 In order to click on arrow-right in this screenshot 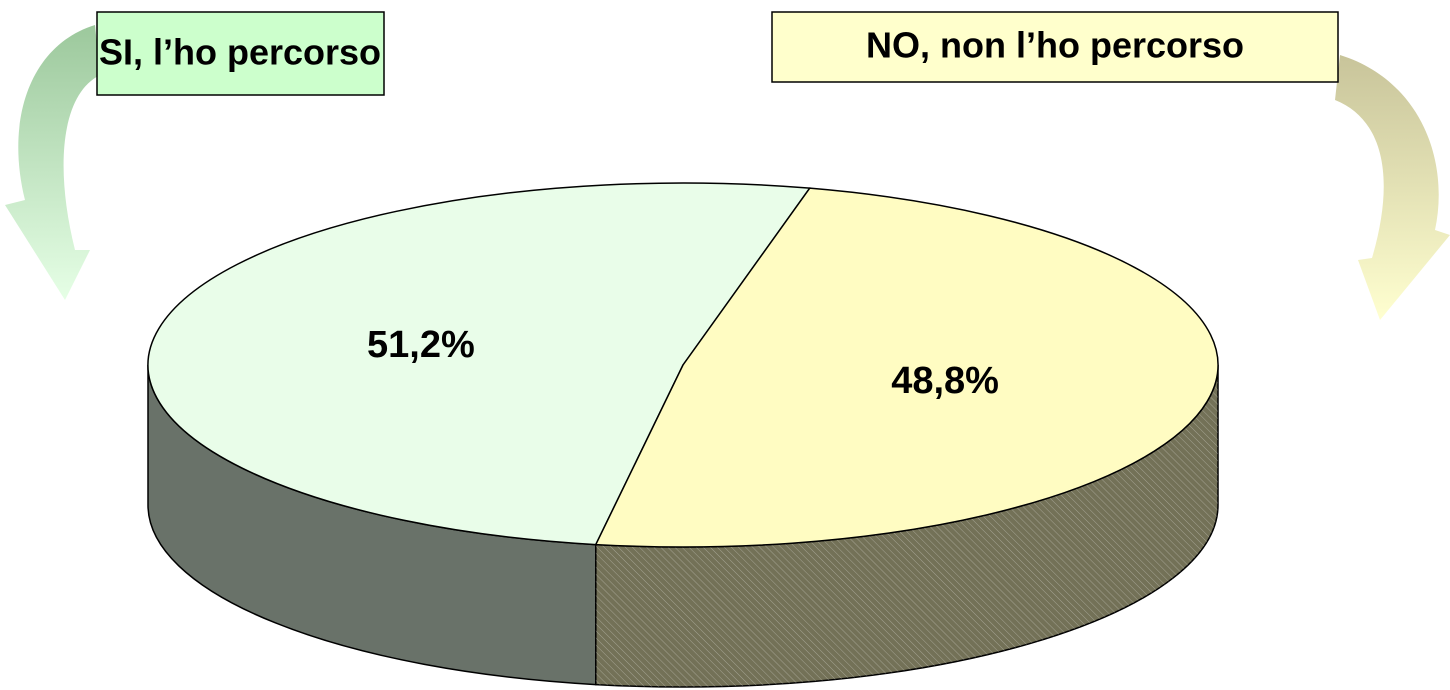, I will do `click(1392, 187)`.